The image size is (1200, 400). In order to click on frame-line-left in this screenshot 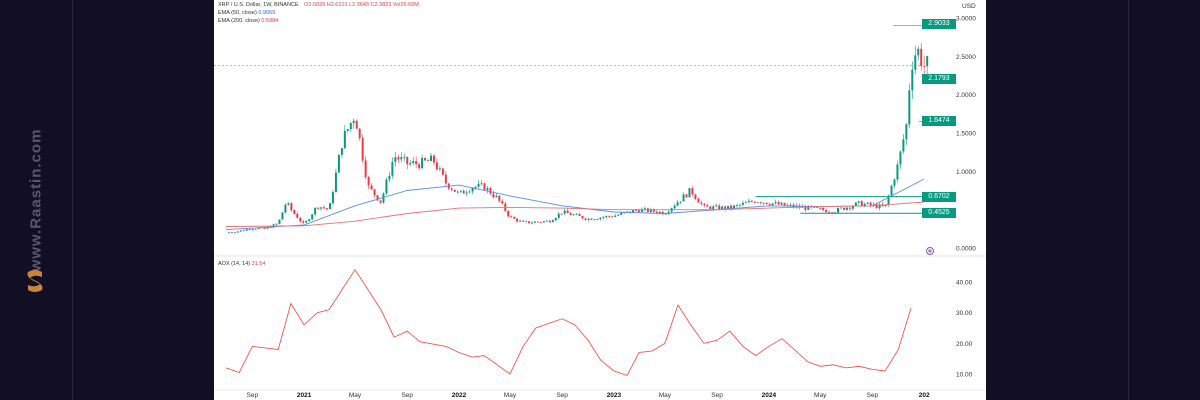, I will do `click(72, 200)`.